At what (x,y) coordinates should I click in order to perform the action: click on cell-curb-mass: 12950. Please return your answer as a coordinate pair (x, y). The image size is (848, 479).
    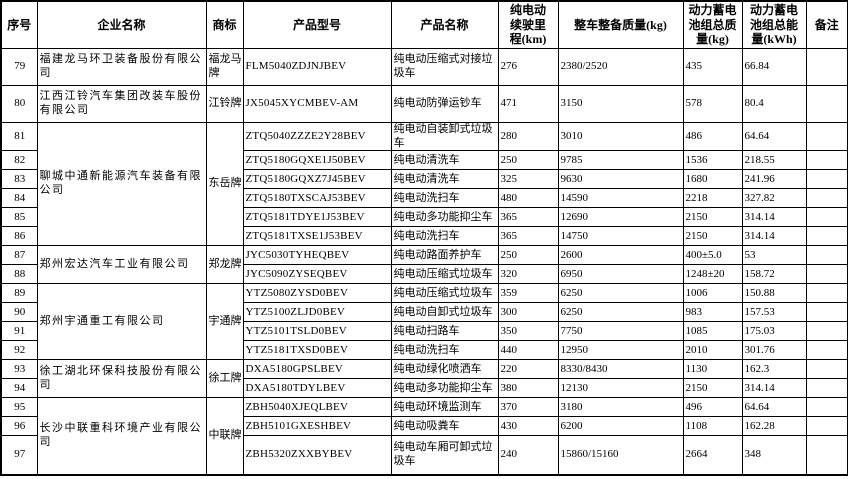
    Looking at the image, I should click on (620, 350).